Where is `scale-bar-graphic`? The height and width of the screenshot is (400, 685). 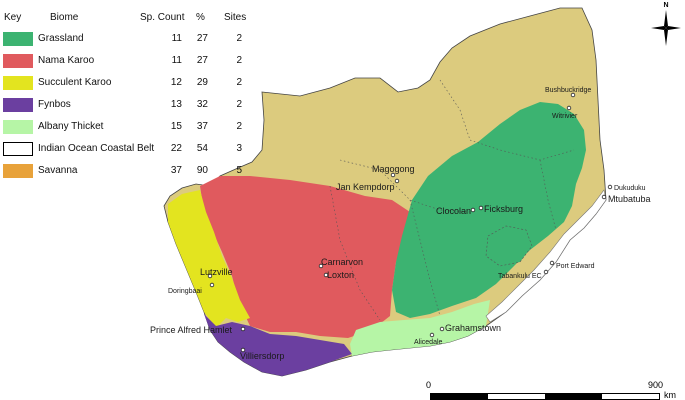
scale-bar-graphic is located at coordinates (545, 396).